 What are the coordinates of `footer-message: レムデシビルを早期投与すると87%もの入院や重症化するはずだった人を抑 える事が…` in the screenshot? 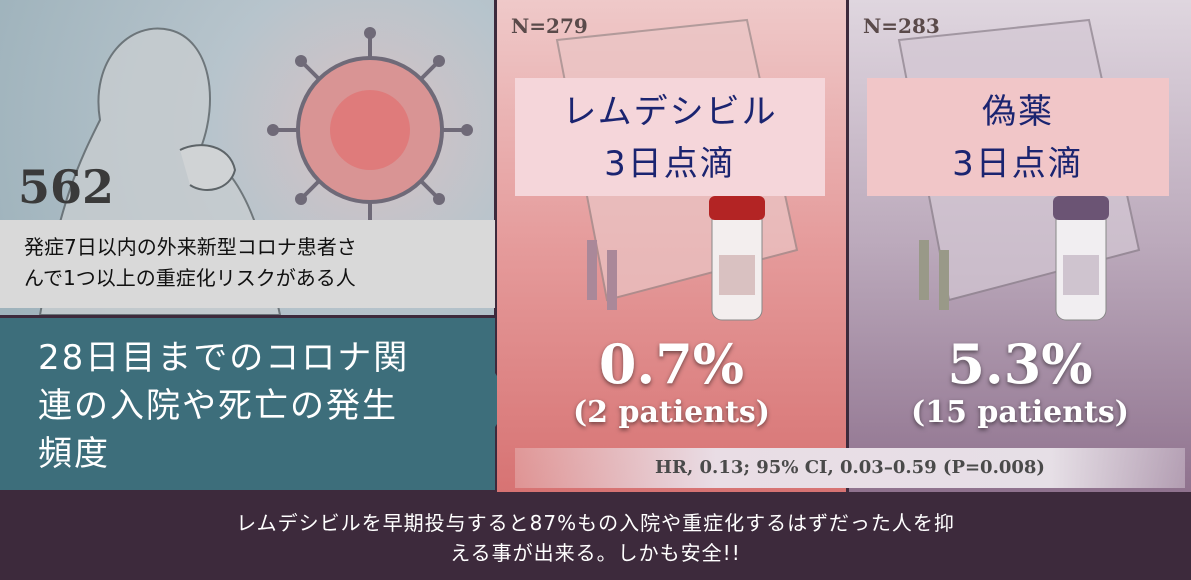 It's located at (595, 537).